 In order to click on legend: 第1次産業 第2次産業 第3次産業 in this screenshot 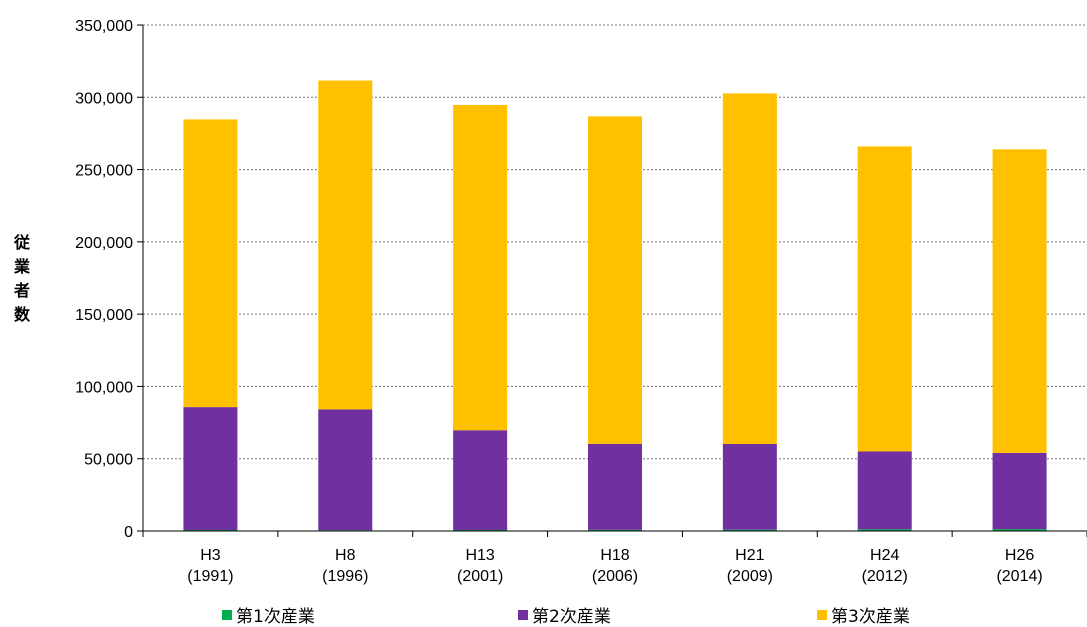, I will do `click(543, 614)`.